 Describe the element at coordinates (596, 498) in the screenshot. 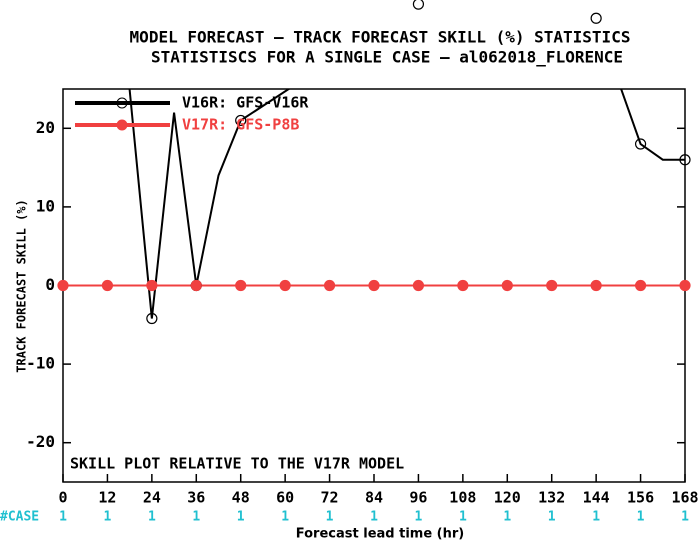

I see `x-tick-label: 144` at that location.